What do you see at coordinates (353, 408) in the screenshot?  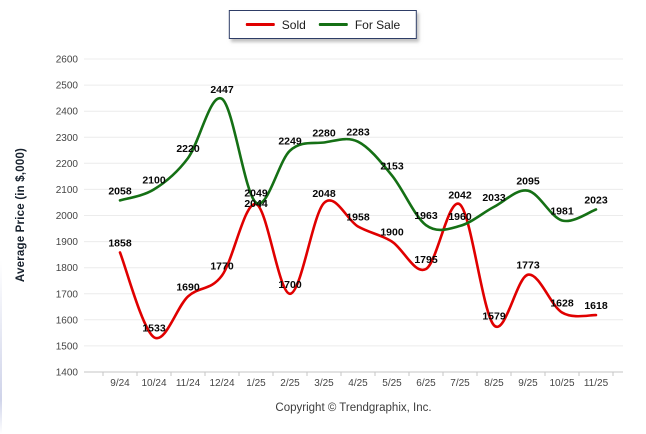 I see `copyright-footer: Copyright © Trendgraphix, Inc.` at bounding box center [353, 408].